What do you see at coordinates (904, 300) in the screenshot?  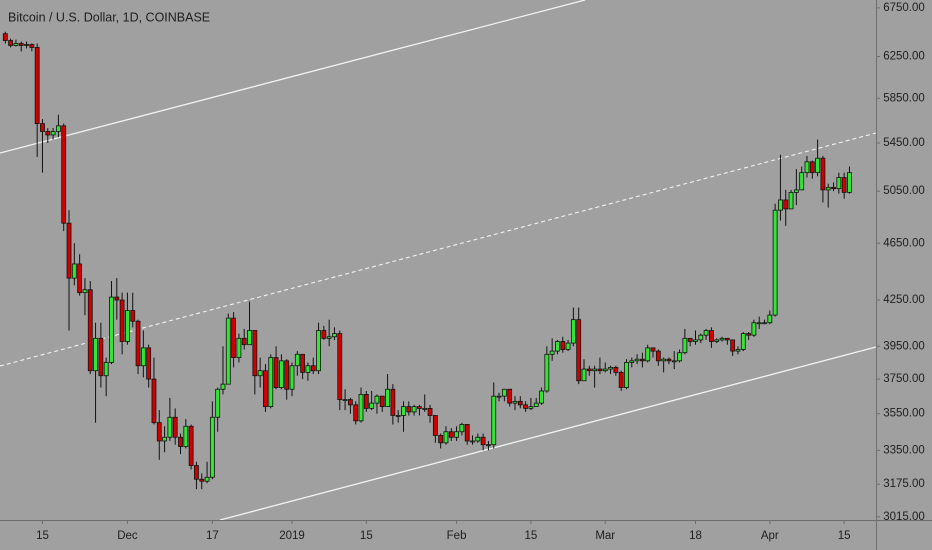 I see `y-tick-label: 4250.00` at bounding box center [904, 300].